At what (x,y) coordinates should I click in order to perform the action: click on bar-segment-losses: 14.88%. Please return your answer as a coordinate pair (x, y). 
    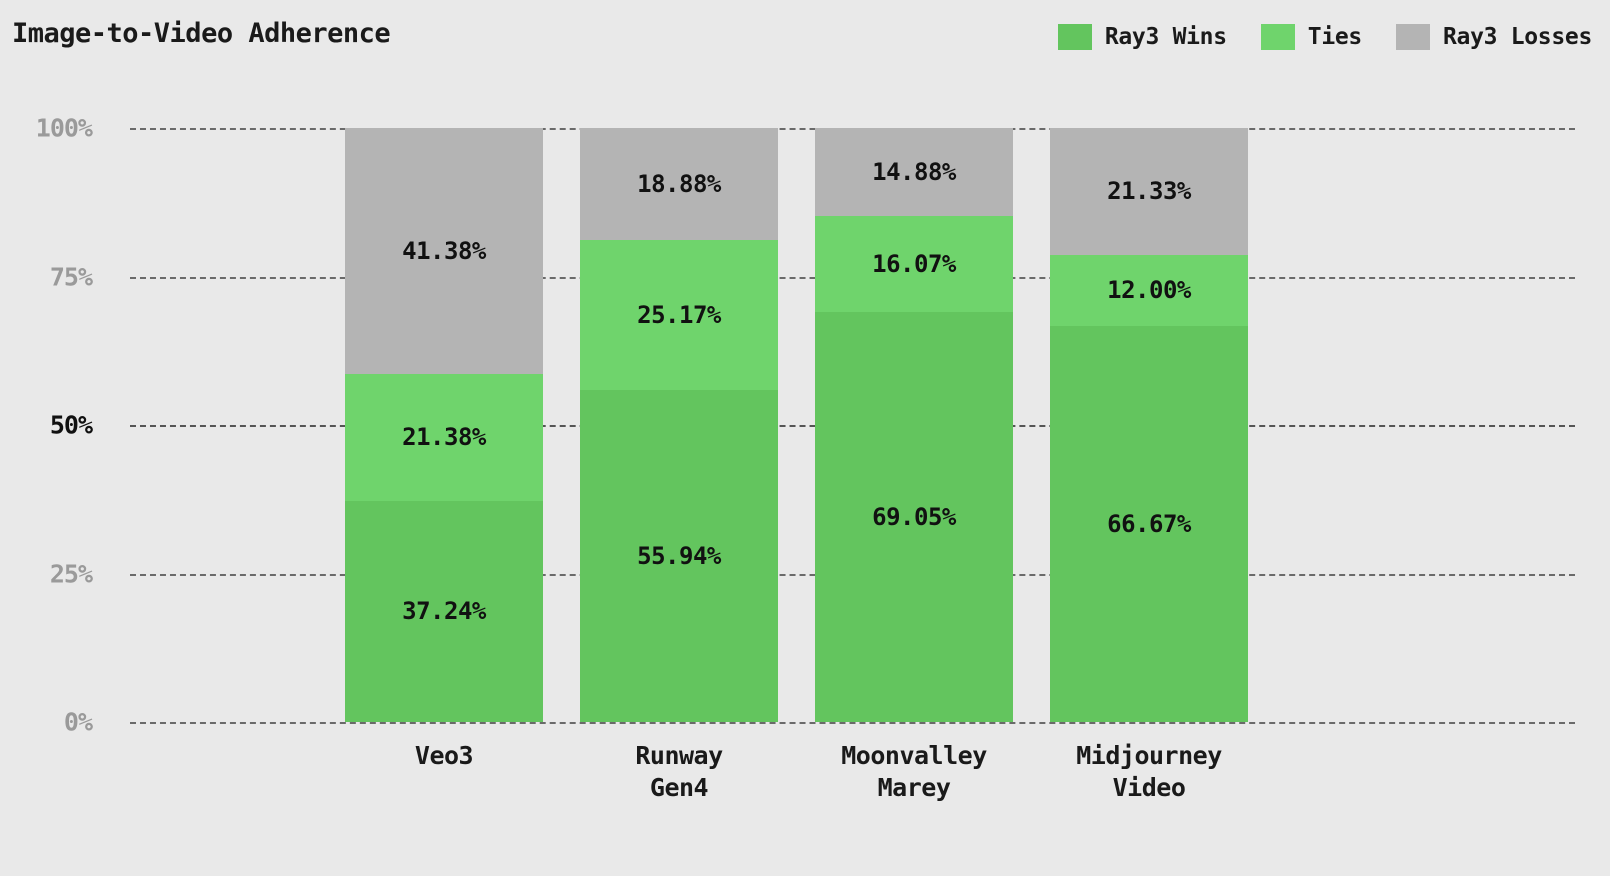
    Looking at the image, I should click on (914, 172).